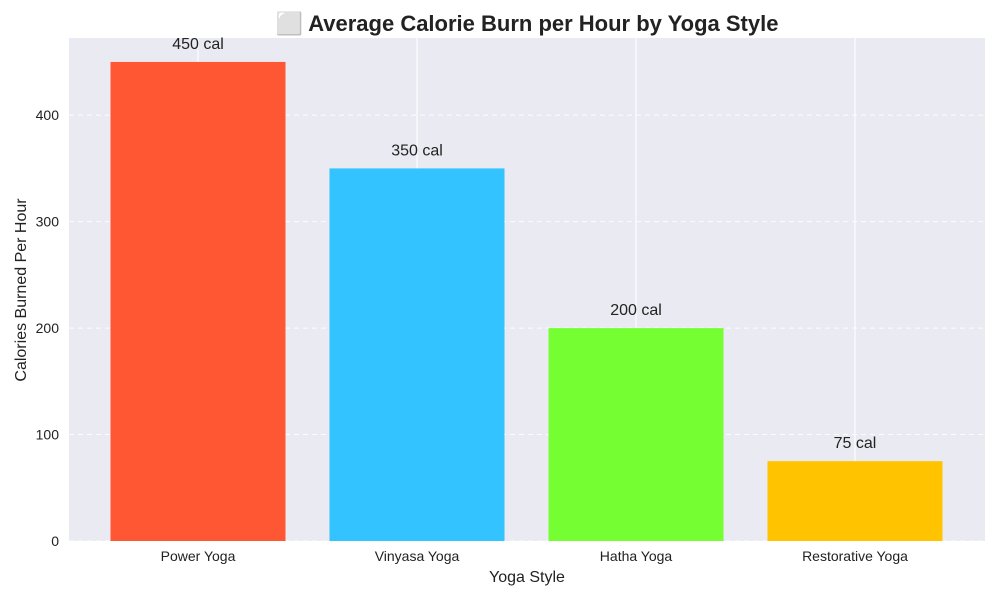  Describe the element at coordinates (527, 577) in the screenshot. I see `x-axis-label: Yoga Style` at that location.